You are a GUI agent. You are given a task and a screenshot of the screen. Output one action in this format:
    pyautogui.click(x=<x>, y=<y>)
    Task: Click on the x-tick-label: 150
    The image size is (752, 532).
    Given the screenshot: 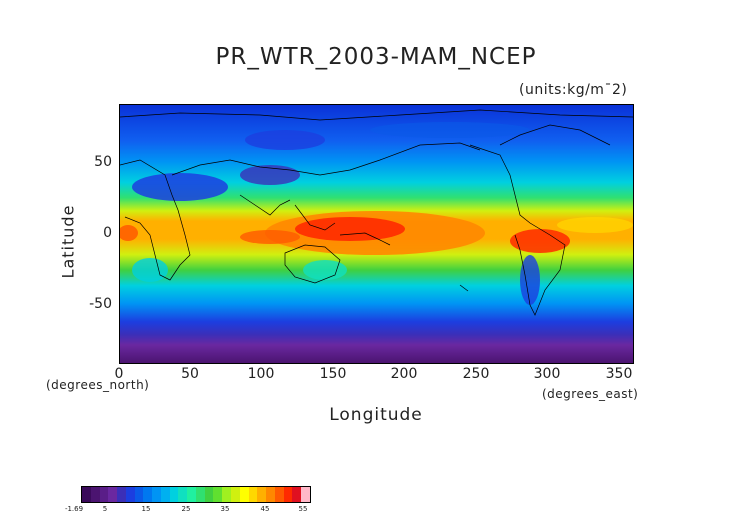 What is the action you would take?
    pyautogui.click(x=333, y=374)
    